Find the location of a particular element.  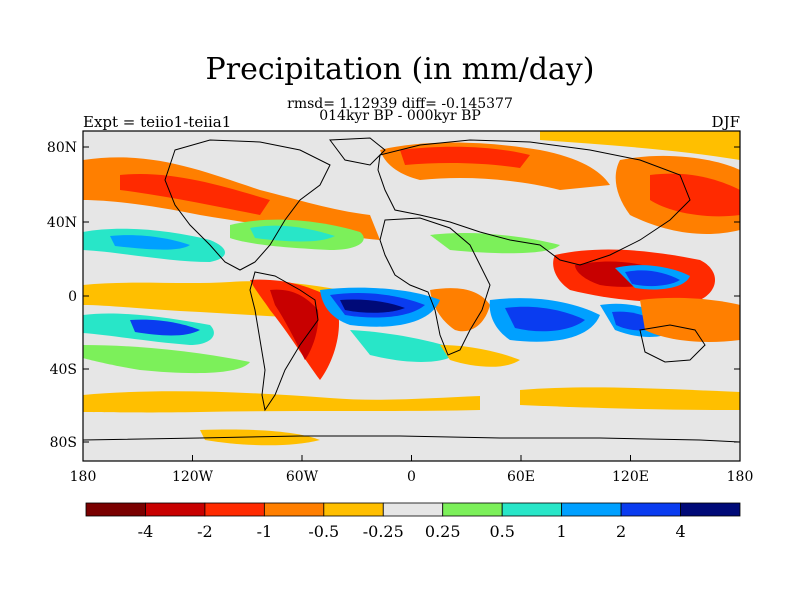

stats-line: rmsd= 1.12939 diff= -0.145377 is located at coordinates (400, 104).